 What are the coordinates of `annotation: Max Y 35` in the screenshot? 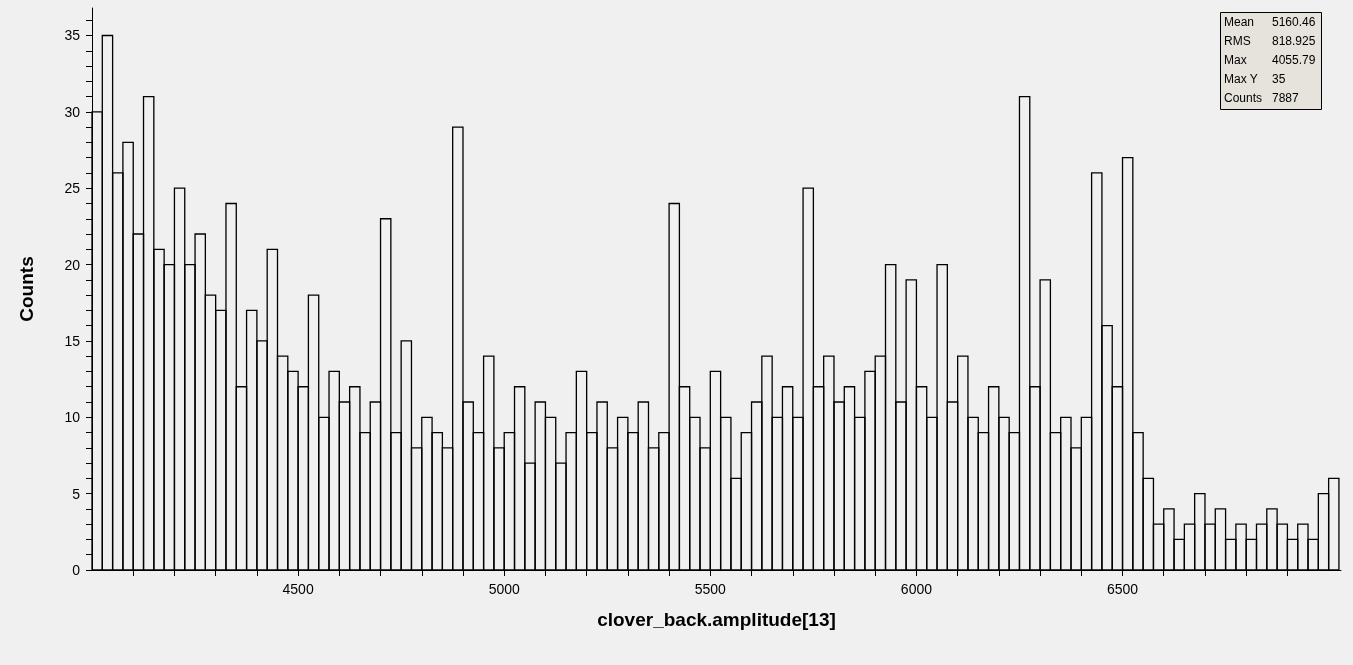 It's located at (1255, 79).